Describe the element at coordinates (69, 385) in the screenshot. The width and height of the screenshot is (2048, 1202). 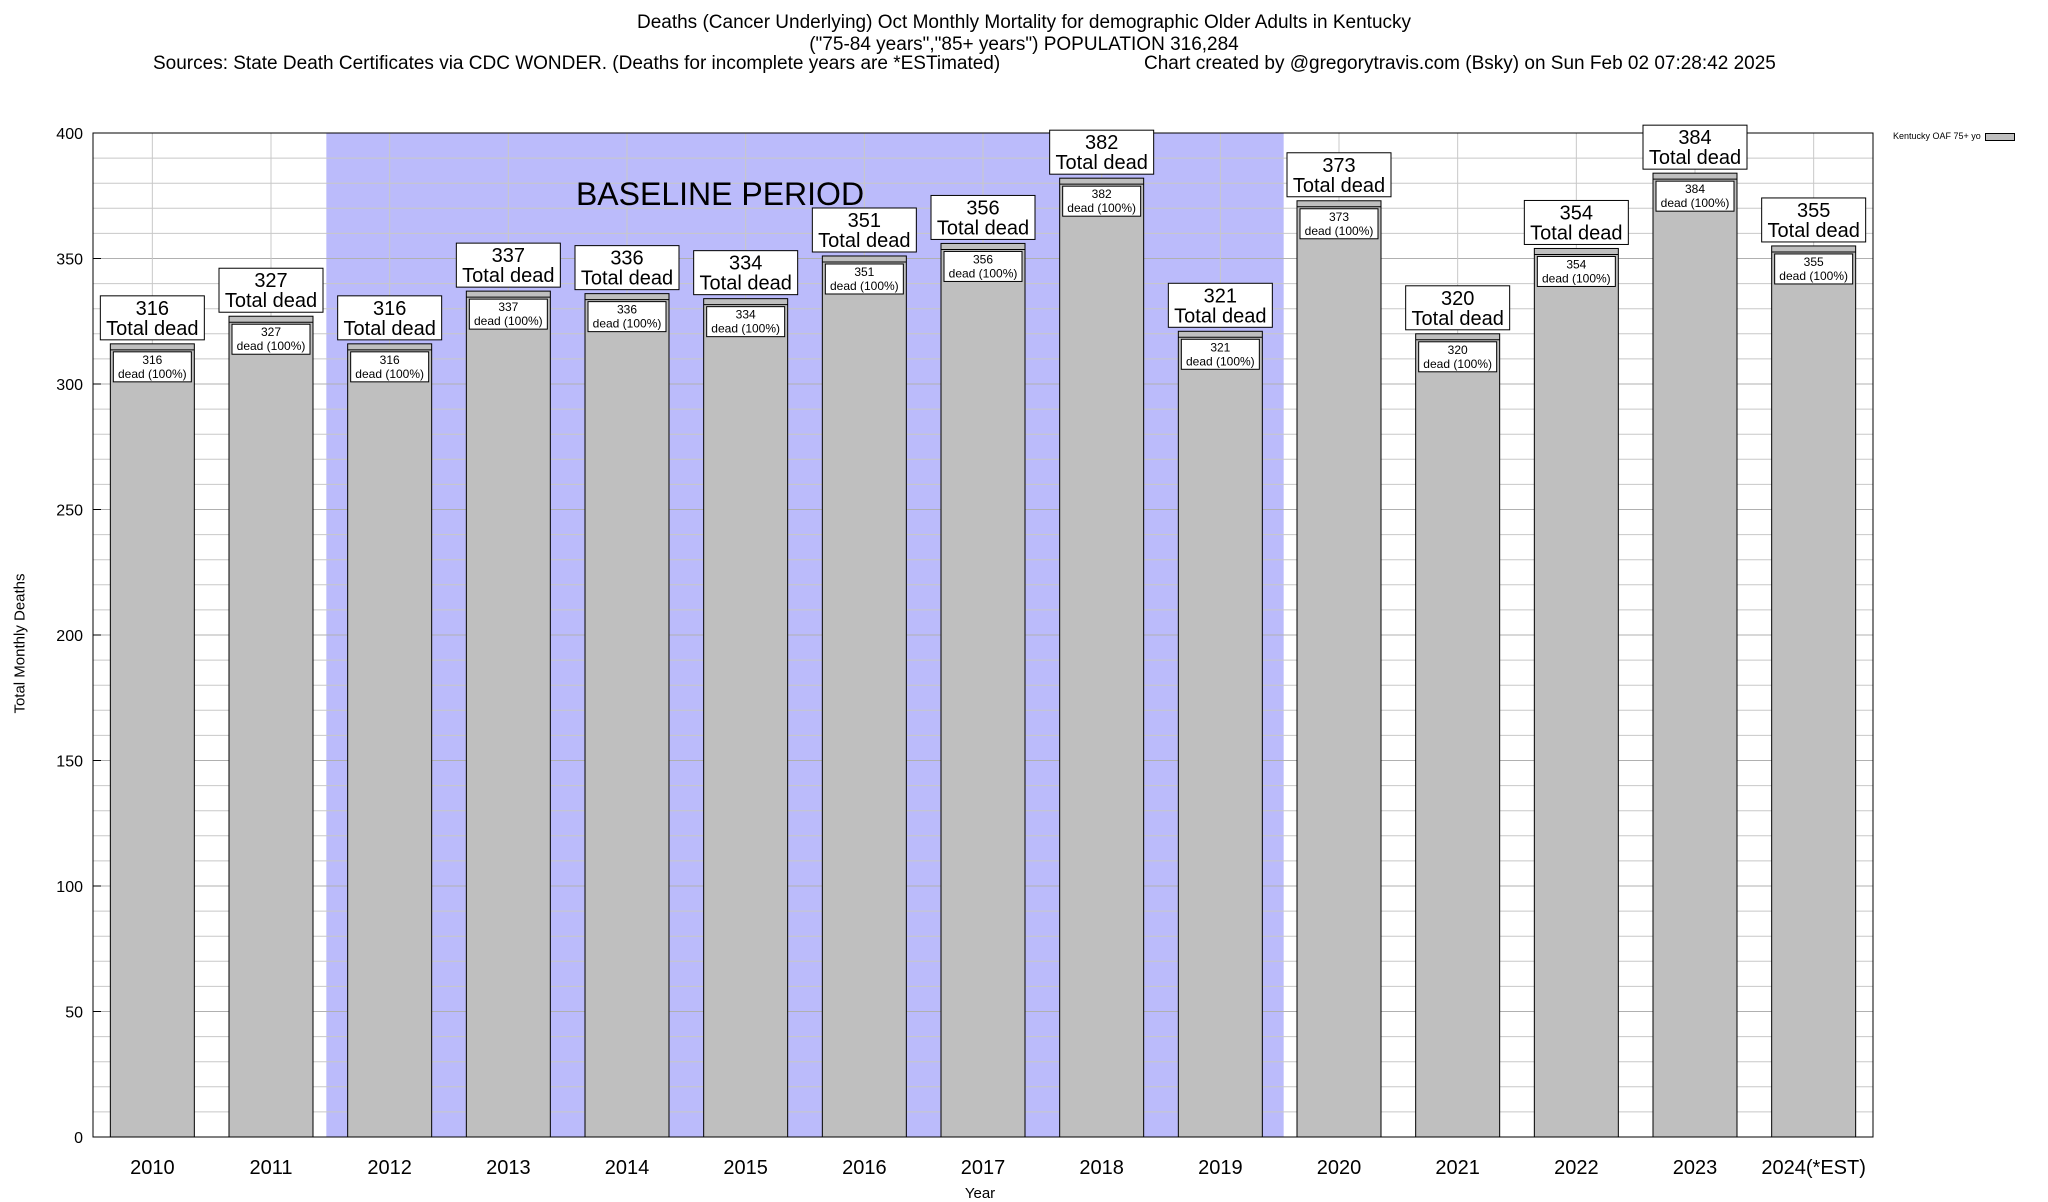
I see `y-tick-label: 300` at that location.